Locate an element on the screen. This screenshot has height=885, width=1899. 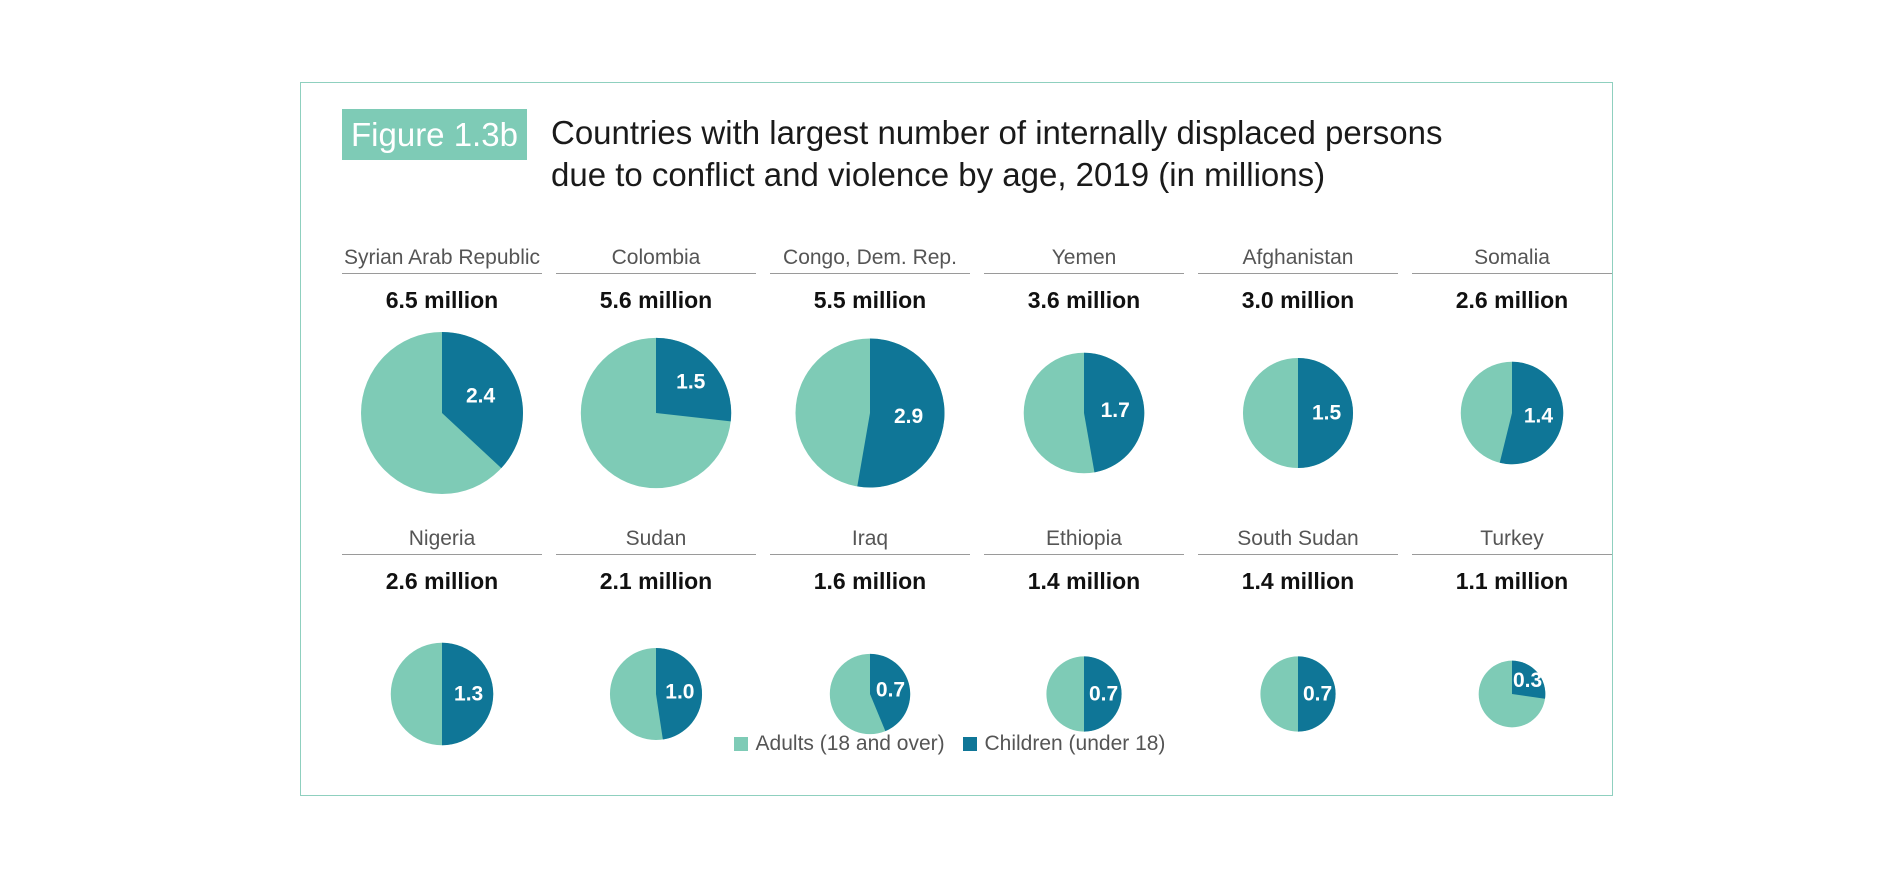
children-value-label: 1.0 is located at coordinates (679, 692).